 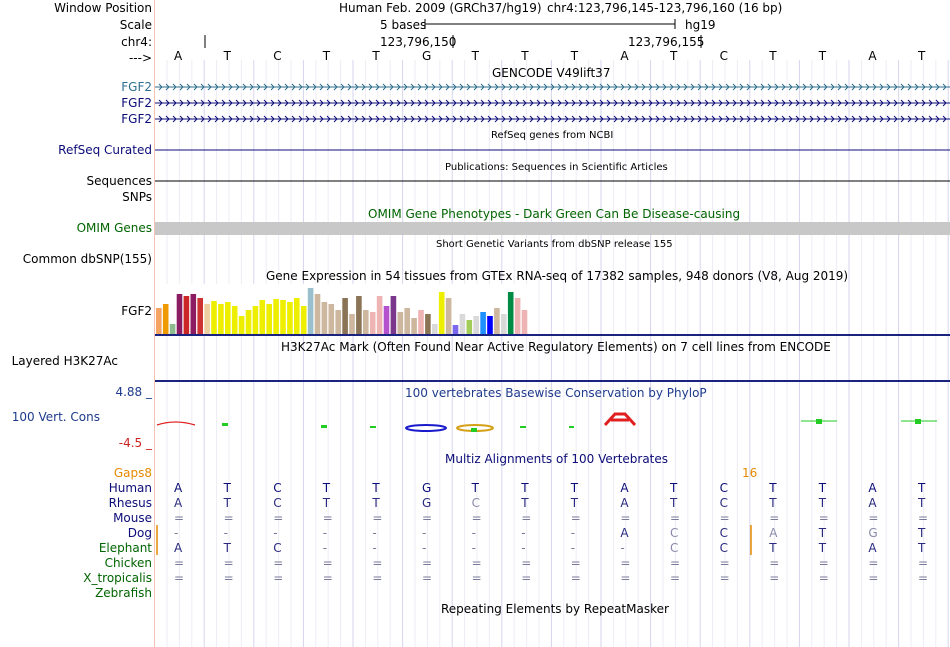 I want to click on scale-label: Scale, so click(x=135, y=25).